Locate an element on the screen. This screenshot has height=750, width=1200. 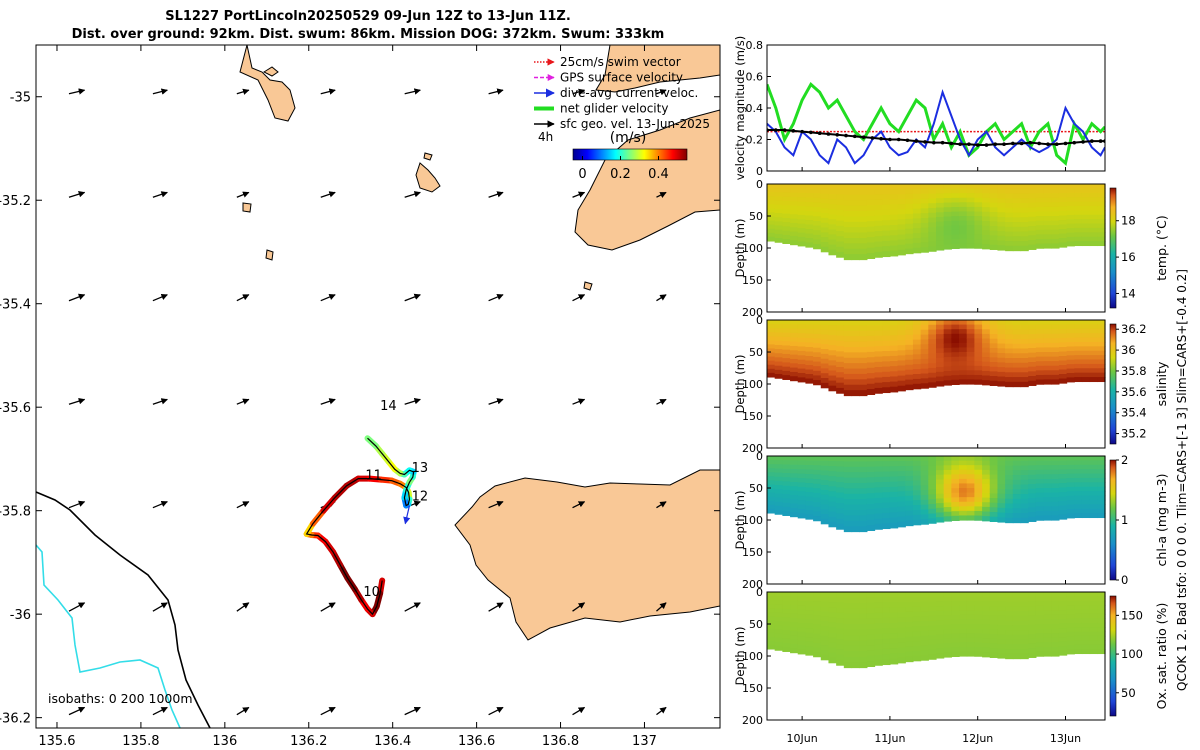
time-tick-label: 12Jun is located at coordinates (977, 738).